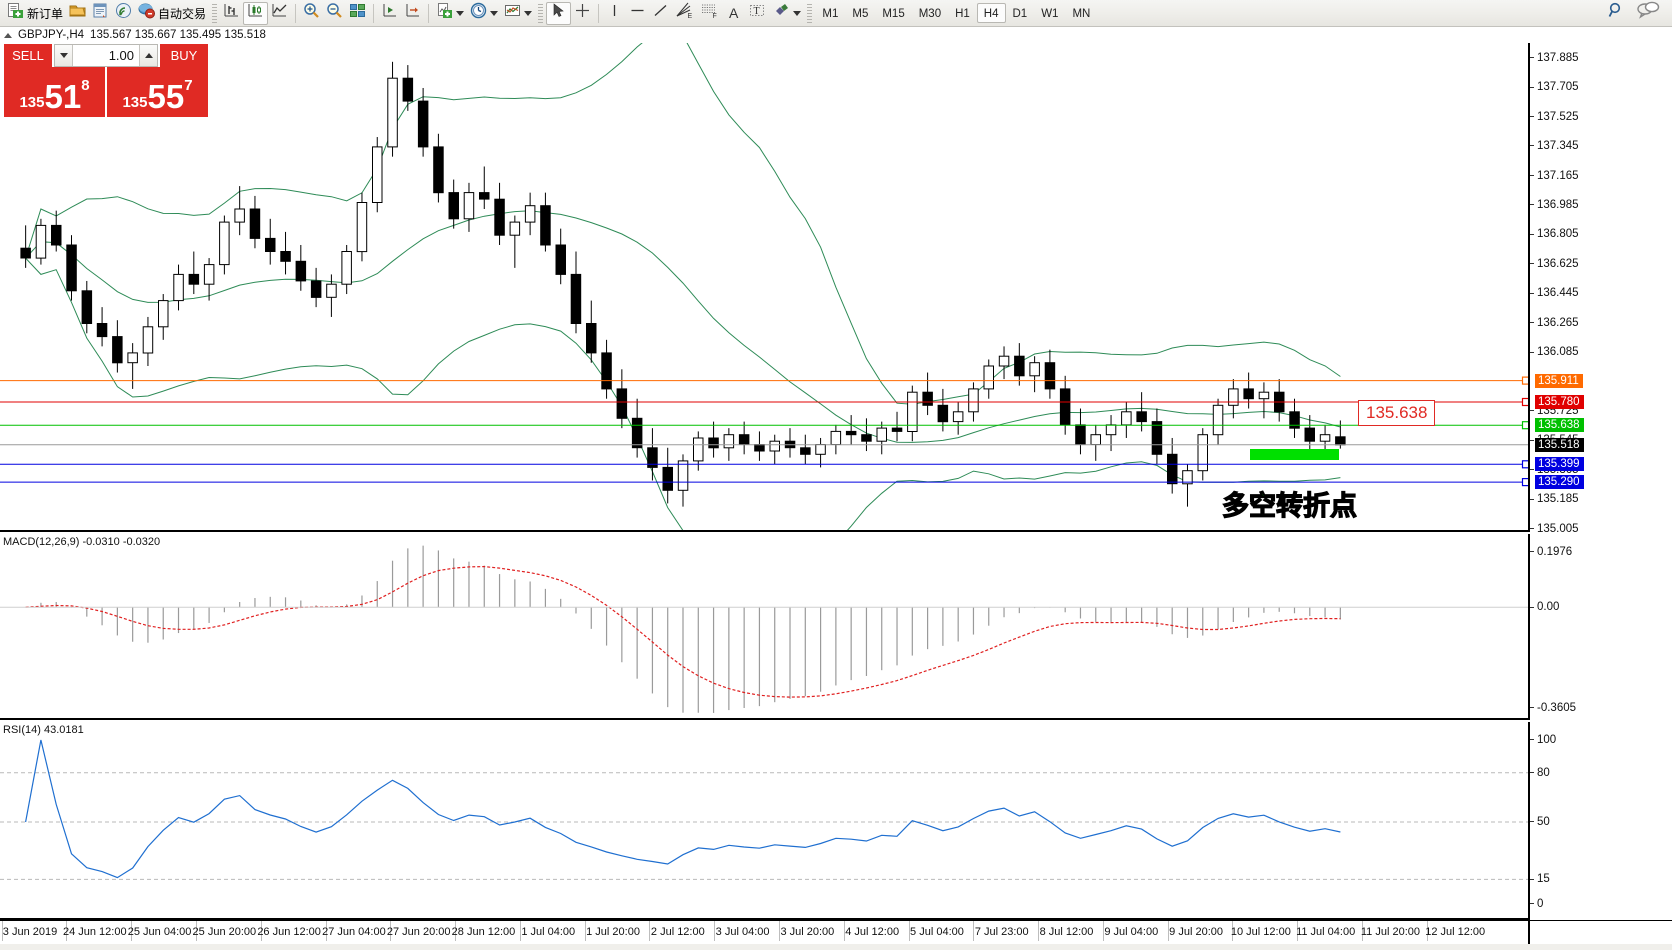 The width and height of the screenshot is (1672, 950). Describe the element at coordinates (991, 13) in the screenshot. I see `timeframe-h4: H4` at that location.